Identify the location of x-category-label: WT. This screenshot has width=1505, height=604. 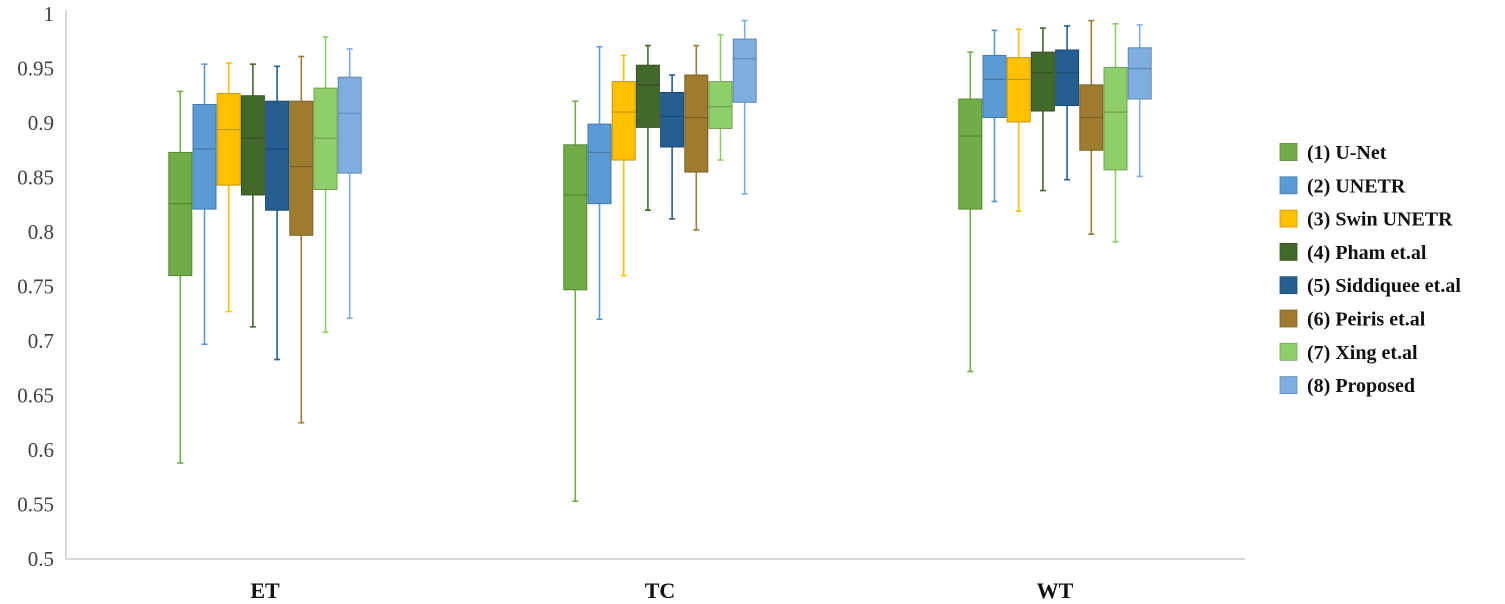
(1055, 590).